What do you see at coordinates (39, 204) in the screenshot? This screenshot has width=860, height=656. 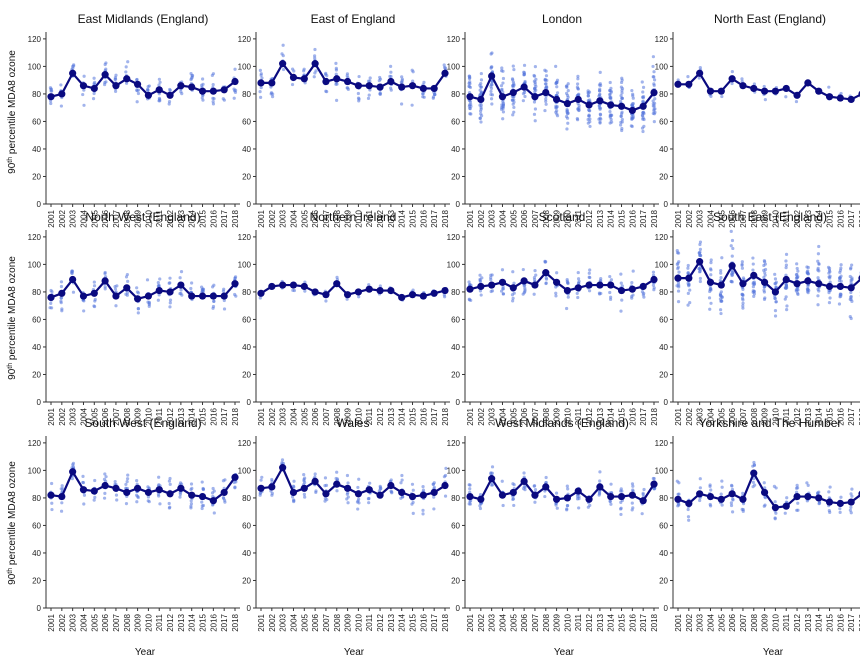 I see `y-tick-label: 0` at bounding box center [39, 204].